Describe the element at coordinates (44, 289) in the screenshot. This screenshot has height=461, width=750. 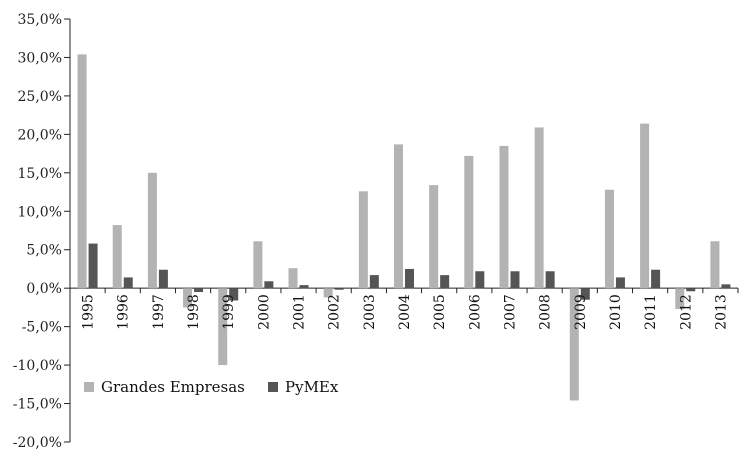
I see `y-tick-label: 0,0%` at that location.